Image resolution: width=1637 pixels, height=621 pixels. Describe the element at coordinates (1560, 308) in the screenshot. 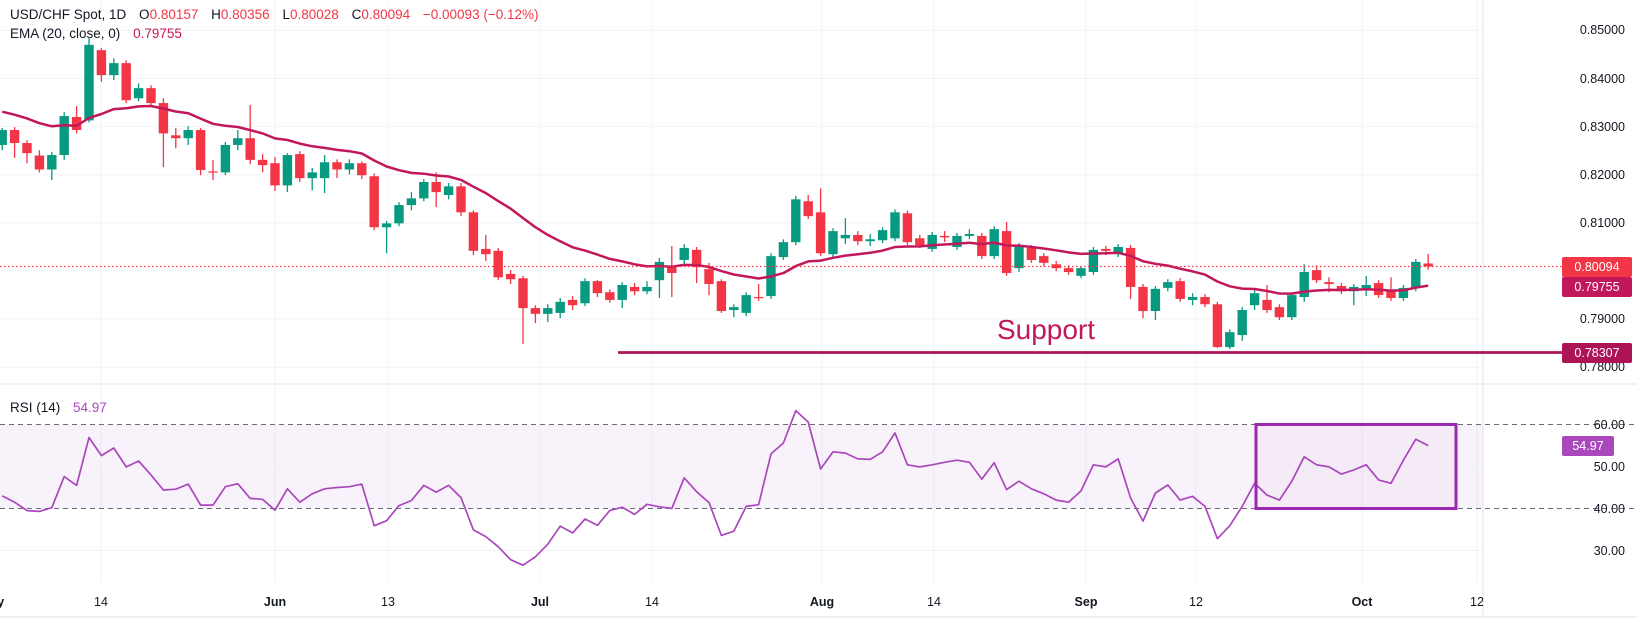

I see `price-axis` at that location.